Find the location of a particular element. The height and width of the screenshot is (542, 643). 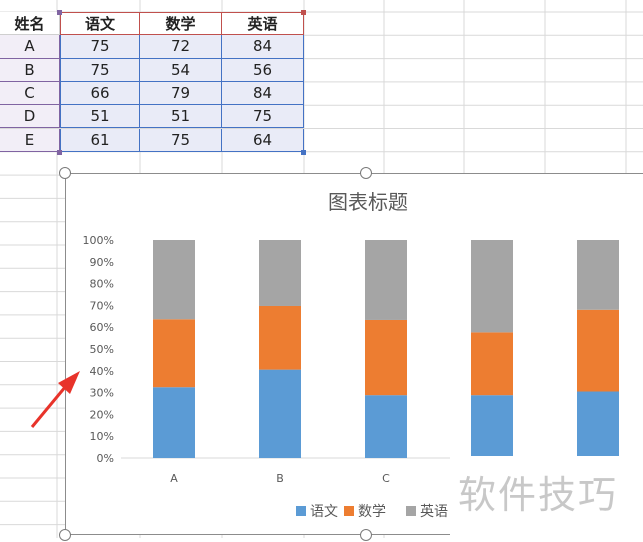

bar-segment-E-数学 is located at coordinates (598, 350).